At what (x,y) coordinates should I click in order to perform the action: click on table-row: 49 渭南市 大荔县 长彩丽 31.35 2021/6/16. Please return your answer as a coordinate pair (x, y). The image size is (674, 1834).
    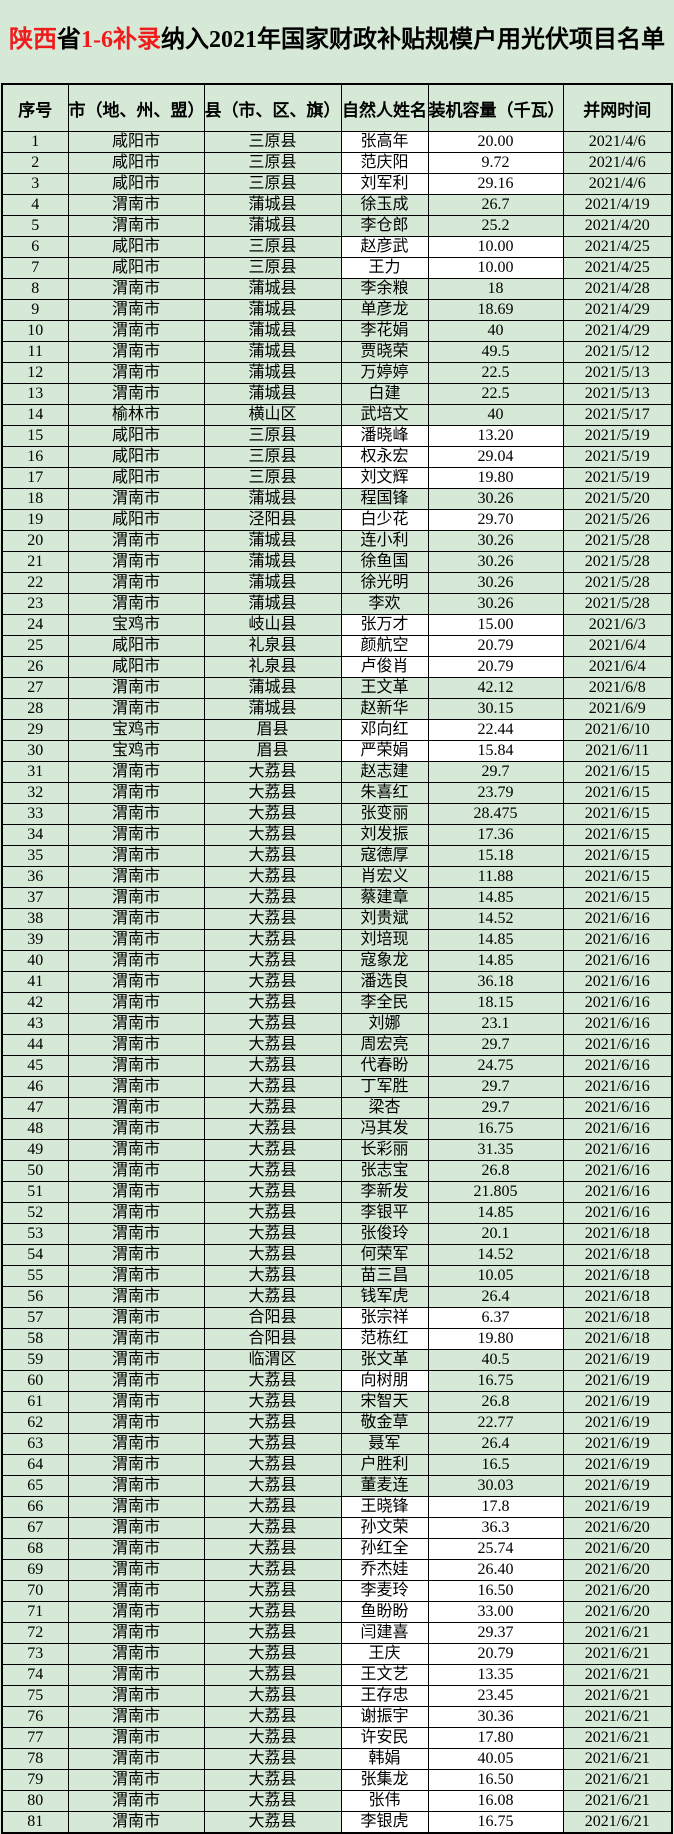
    Looking at the image, I should click on (337, 1150).